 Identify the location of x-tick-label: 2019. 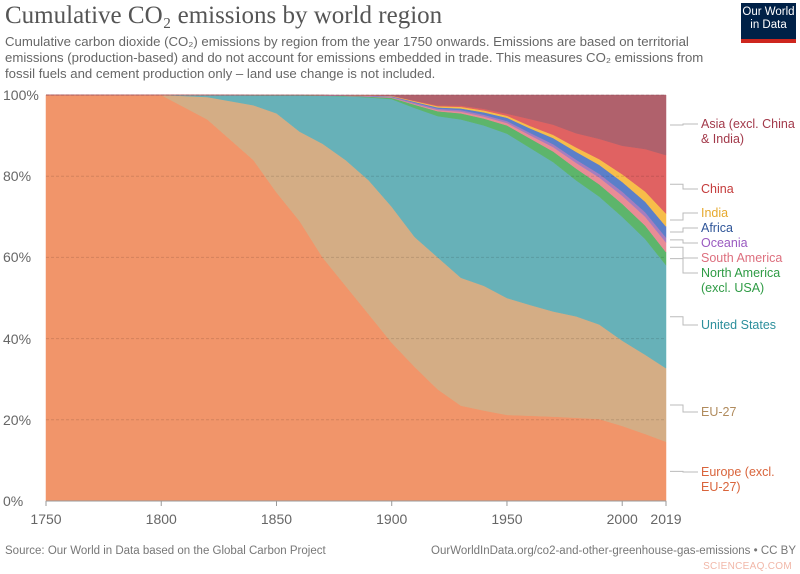
(666, 519).